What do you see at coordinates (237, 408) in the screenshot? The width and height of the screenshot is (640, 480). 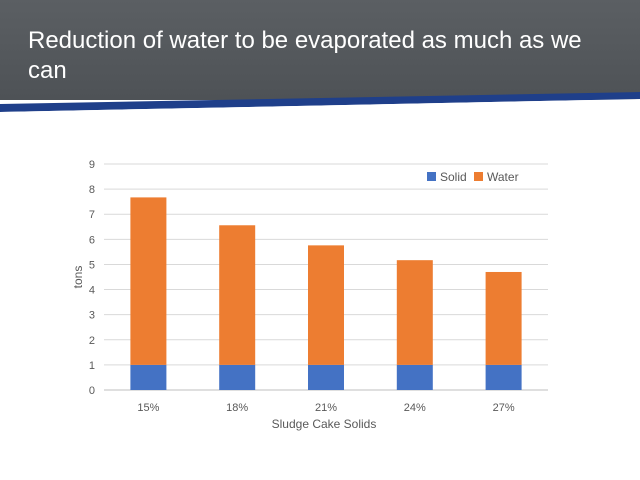 I see `x-tick-label: 18%` at bounding box center [237, 408].